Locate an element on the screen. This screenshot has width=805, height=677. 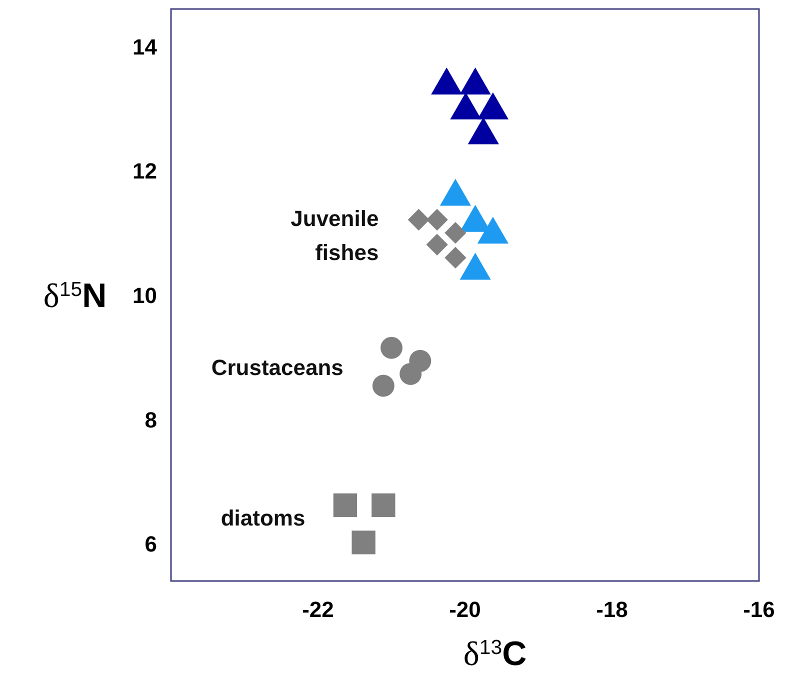
series-label: Crustaceans is located at coordinates (277, 367).